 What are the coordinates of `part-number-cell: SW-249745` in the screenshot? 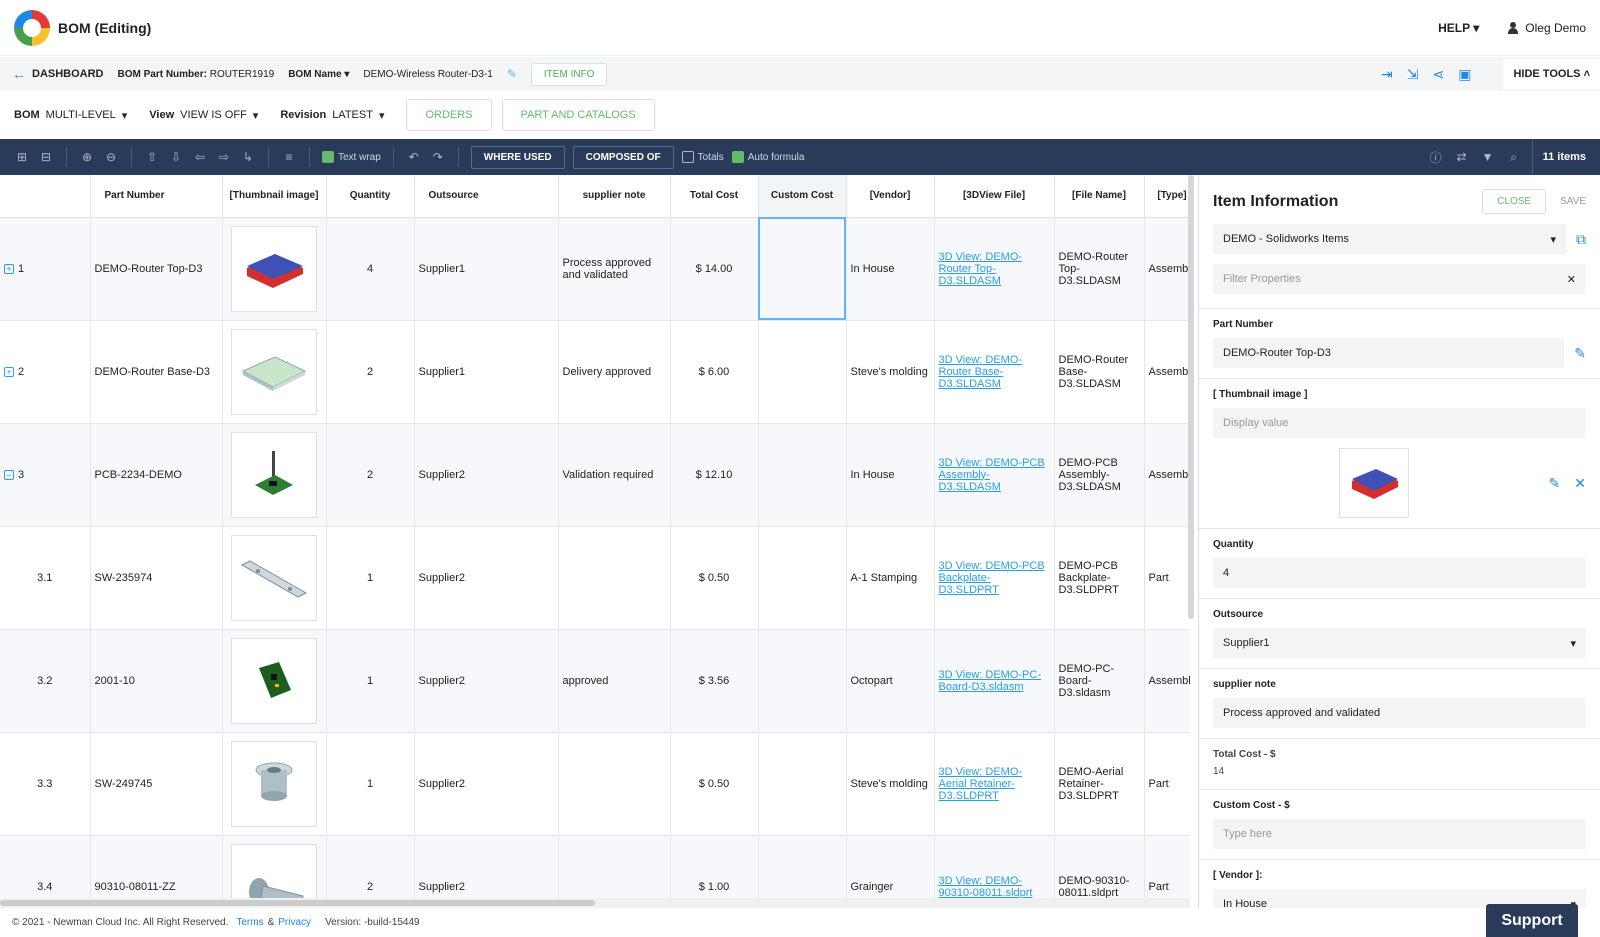 It's located at (156, 784).